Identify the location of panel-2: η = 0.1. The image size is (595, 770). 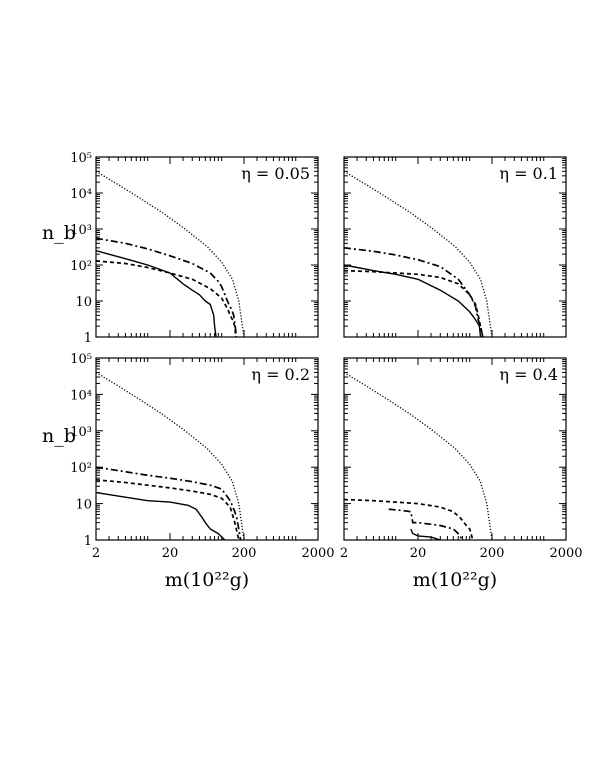
(455, 247).